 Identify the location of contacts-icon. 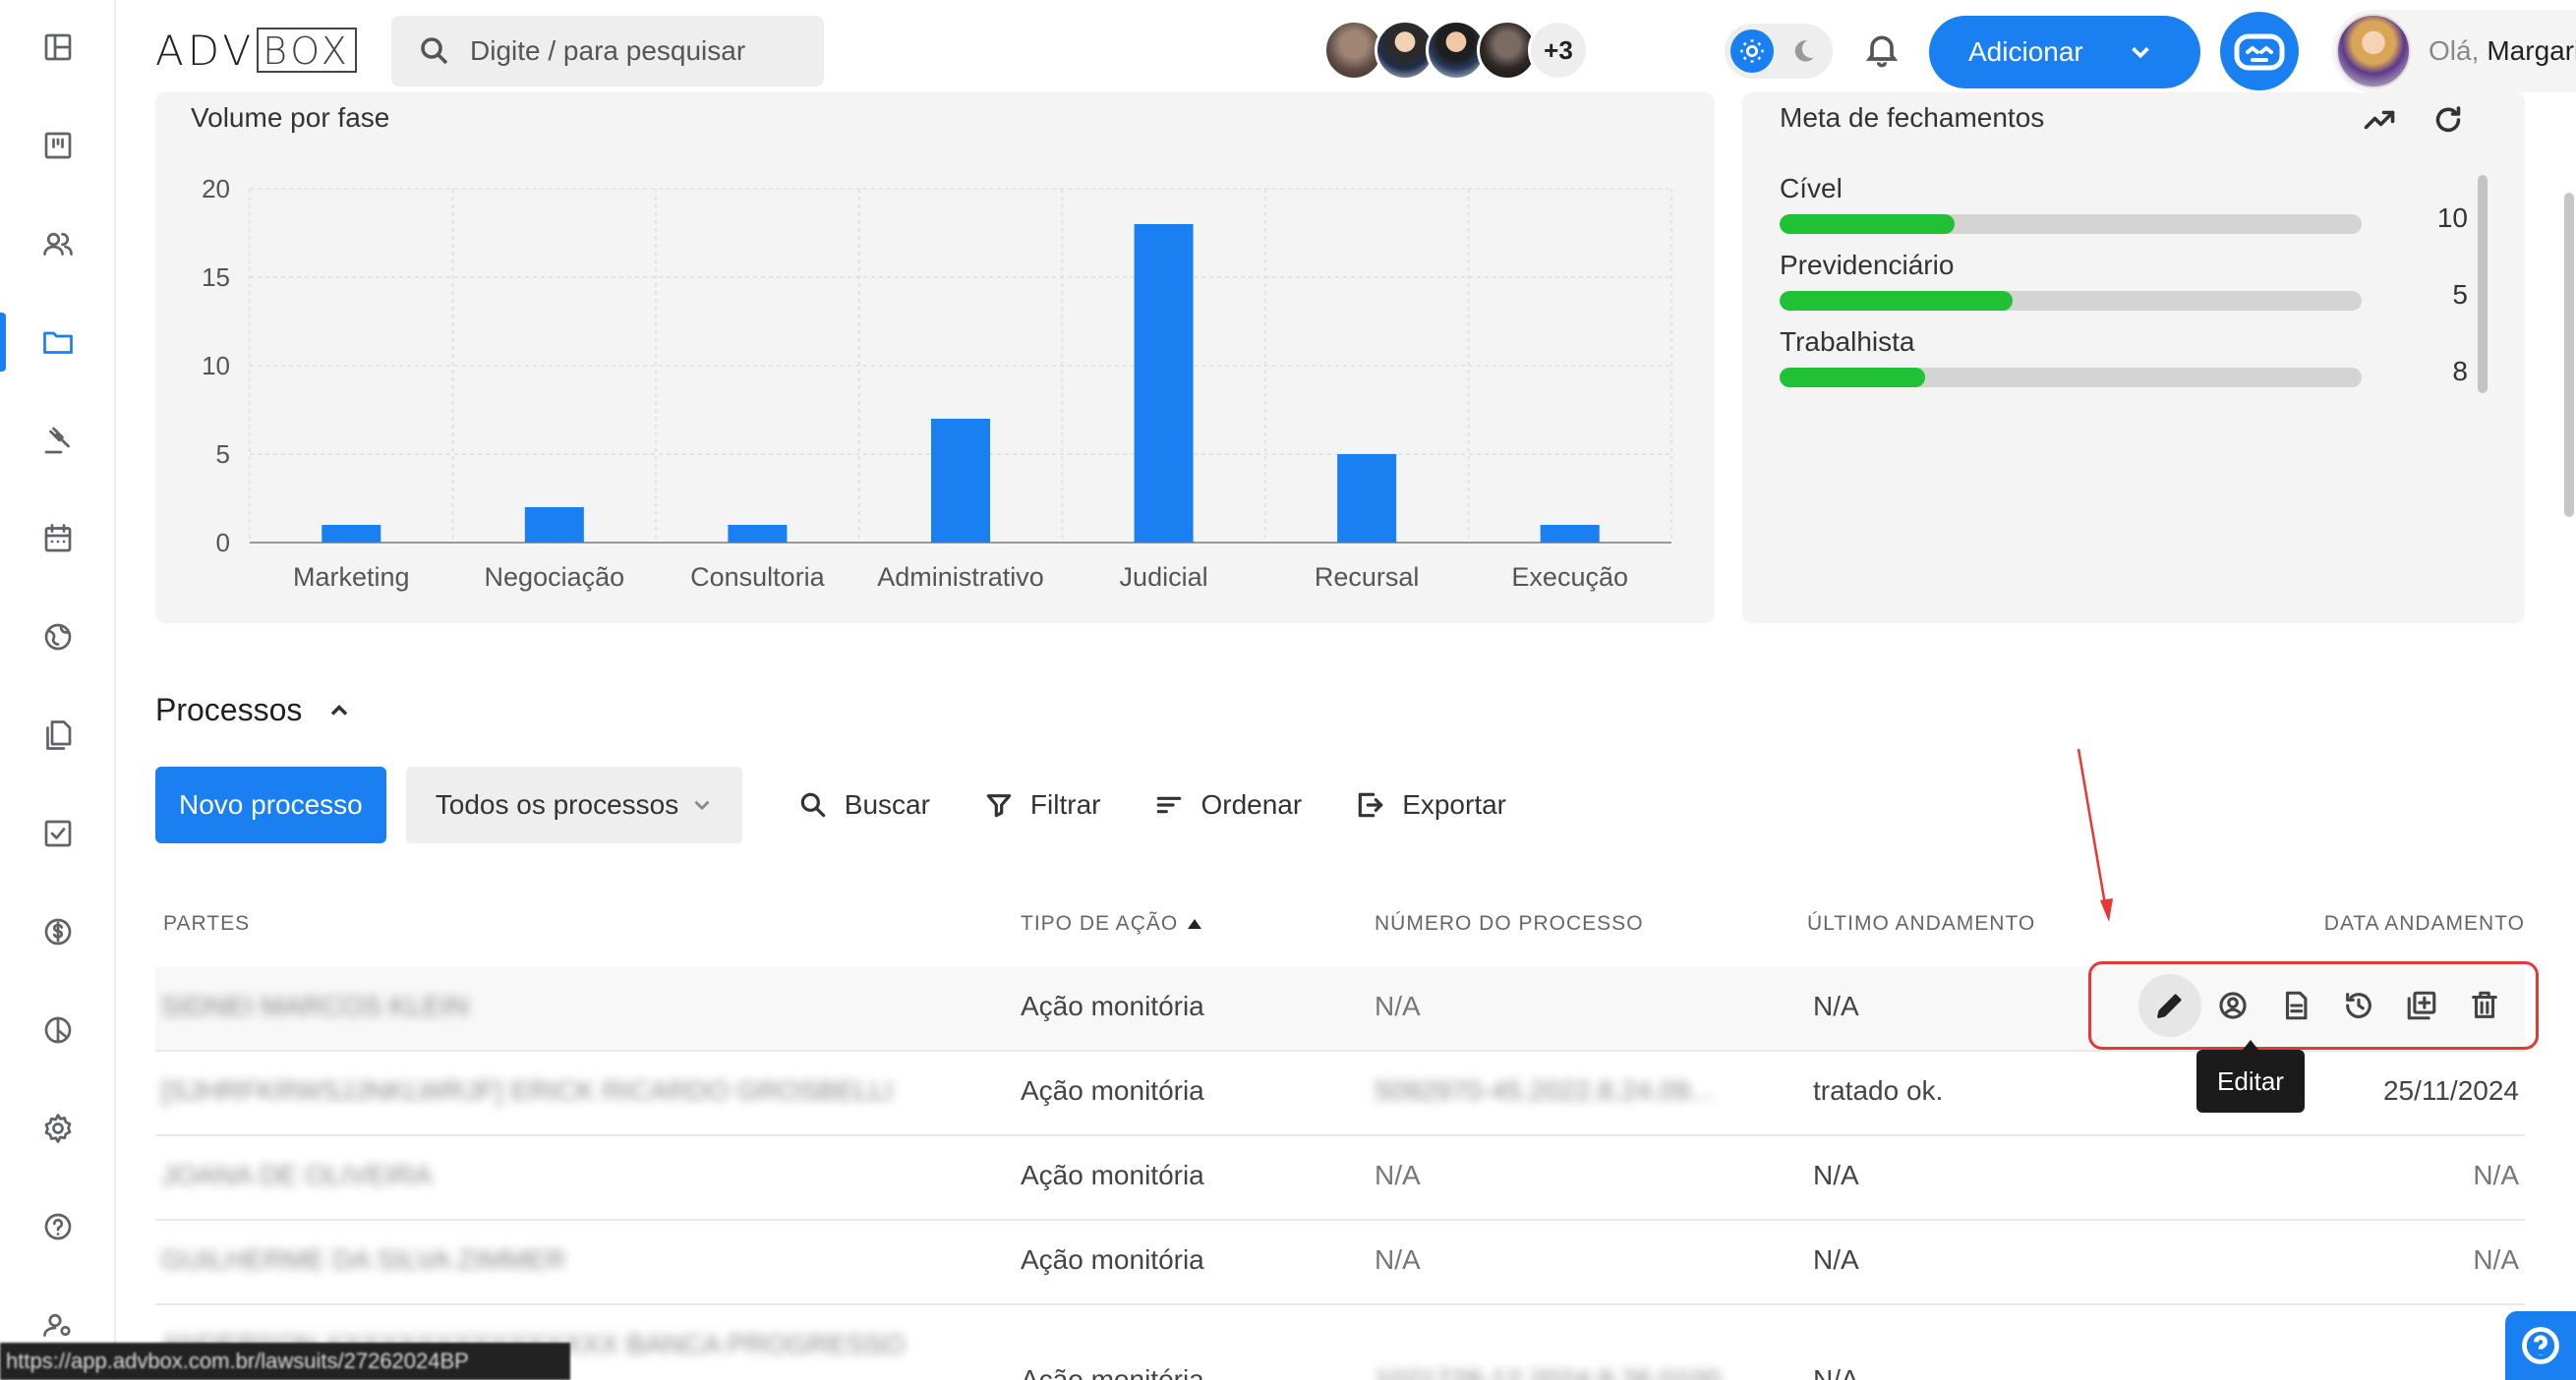
(58, 244).